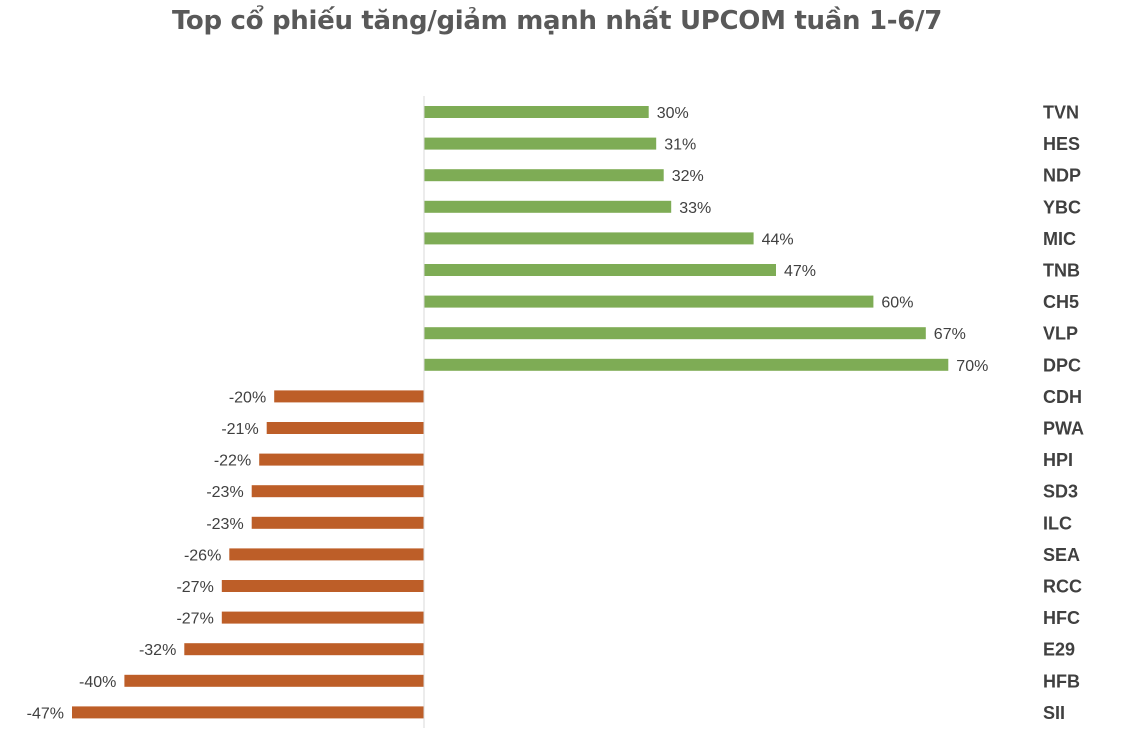 The height and width of the screenshot is (732, 1128). Describe the element at coordinates (800, 271) in the screenshot. I see `value-label-tnb: 47%` at that location.